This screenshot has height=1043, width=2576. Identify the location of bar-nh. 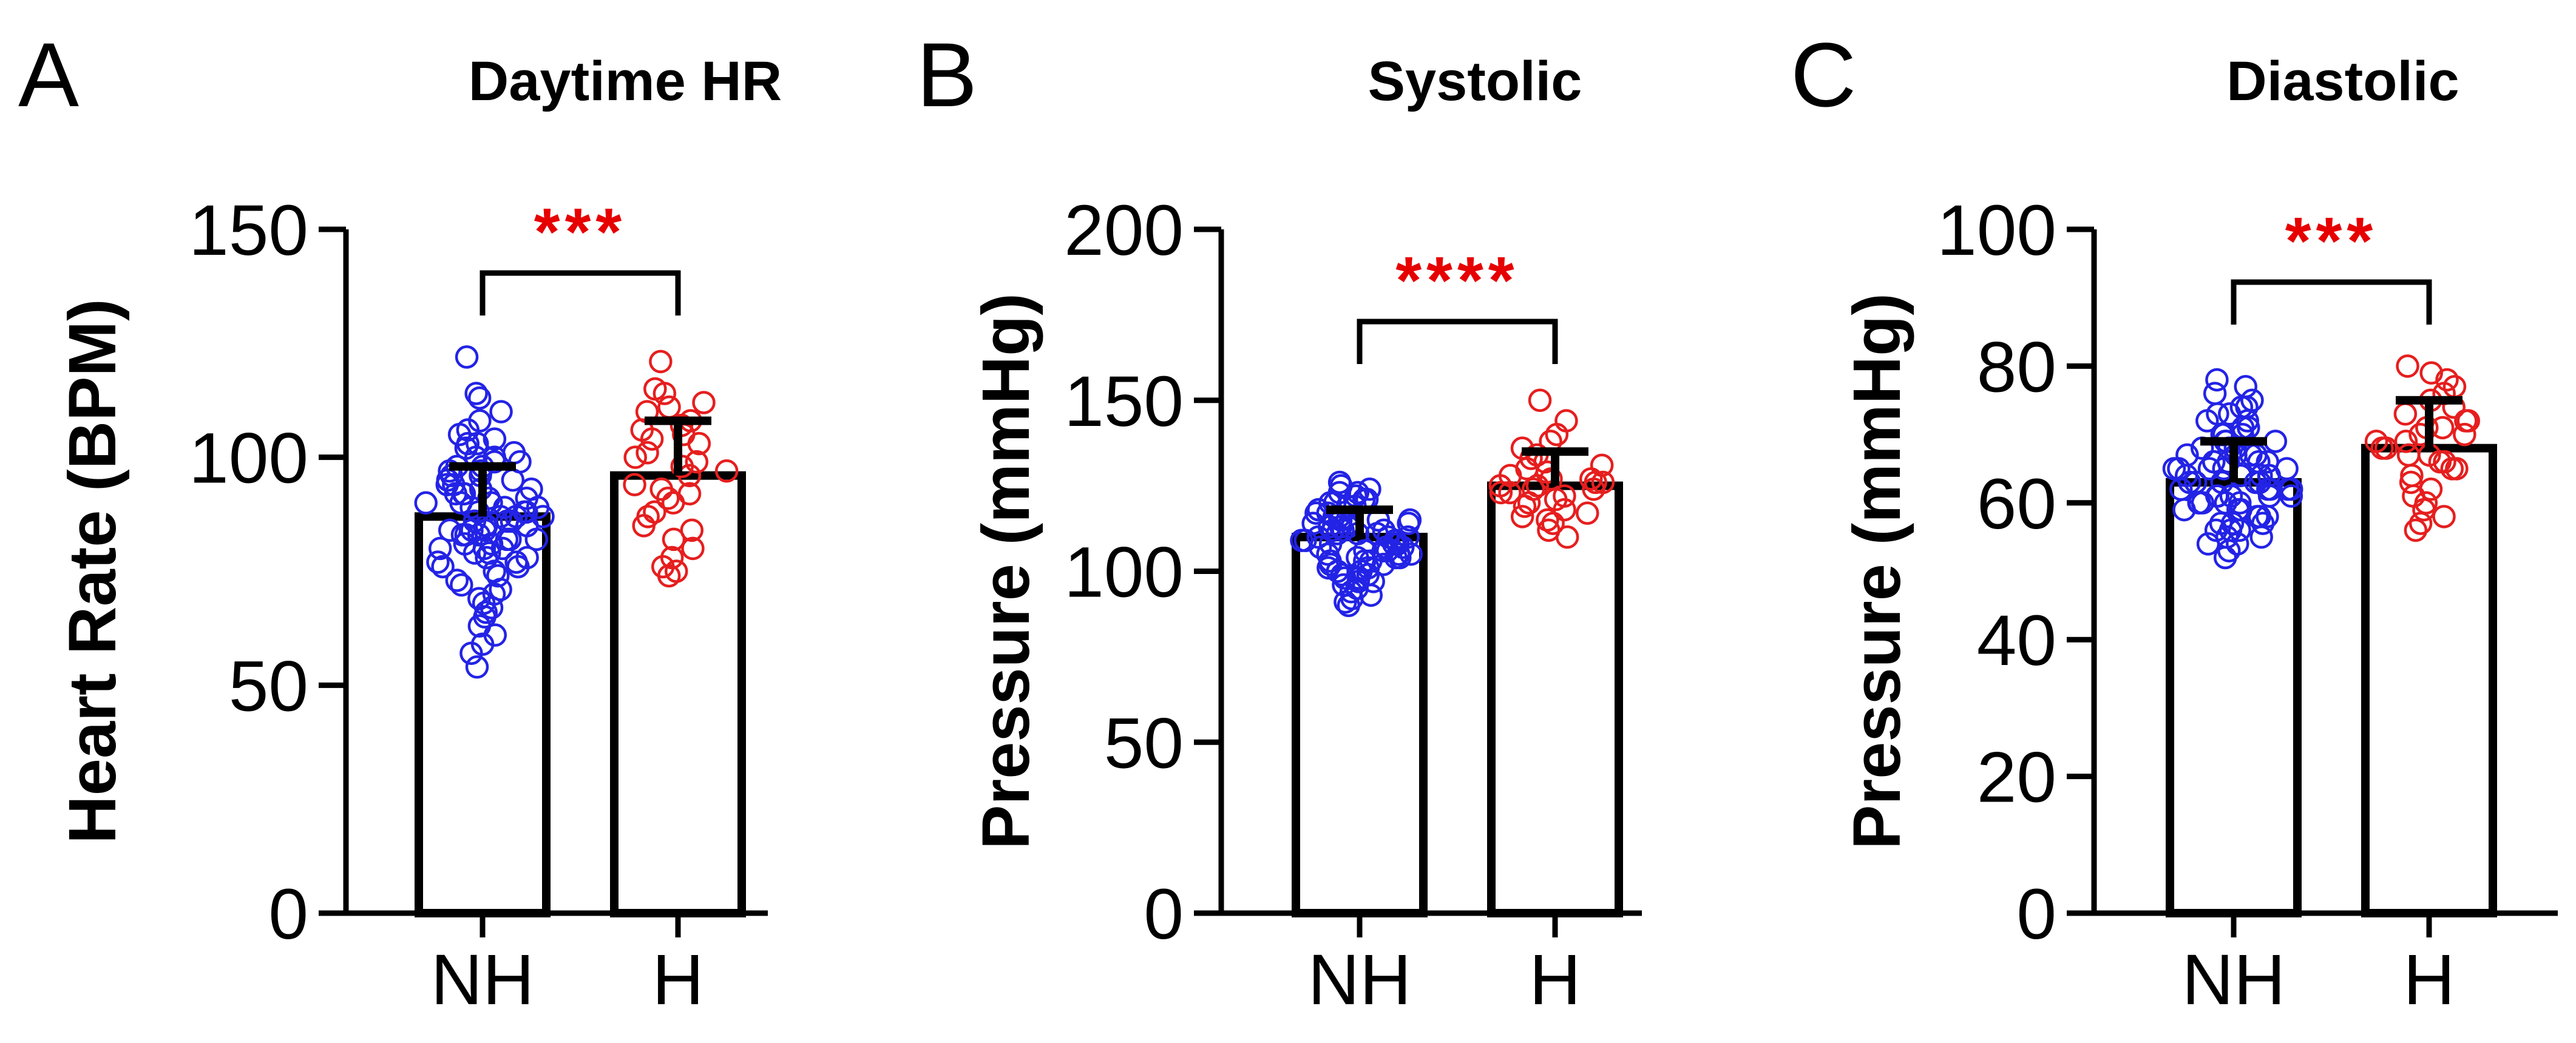
(2234, 697).